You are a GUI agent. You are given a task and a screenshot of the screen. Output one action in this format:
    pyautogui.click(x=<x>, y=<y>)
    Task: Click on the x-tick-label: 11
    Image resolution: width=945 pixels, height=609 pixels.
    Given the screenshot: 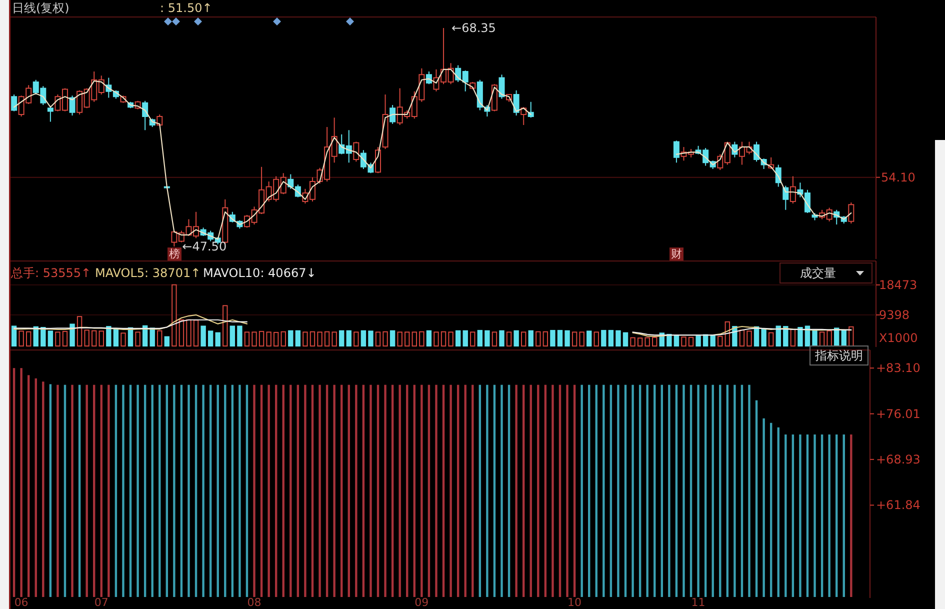 What is the action you would take?
    pyautogui.click(x=698, y=602)
    